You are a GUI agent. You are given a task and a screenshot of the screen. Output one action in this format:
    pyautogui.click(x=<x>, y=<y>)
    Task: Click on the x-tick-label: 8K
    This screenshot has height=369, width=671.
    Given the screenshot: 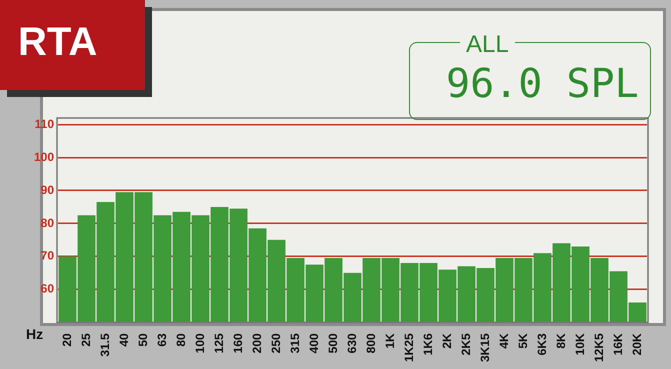 What is the action you would take?
    pyautogui.click(x=561, y=340)
    